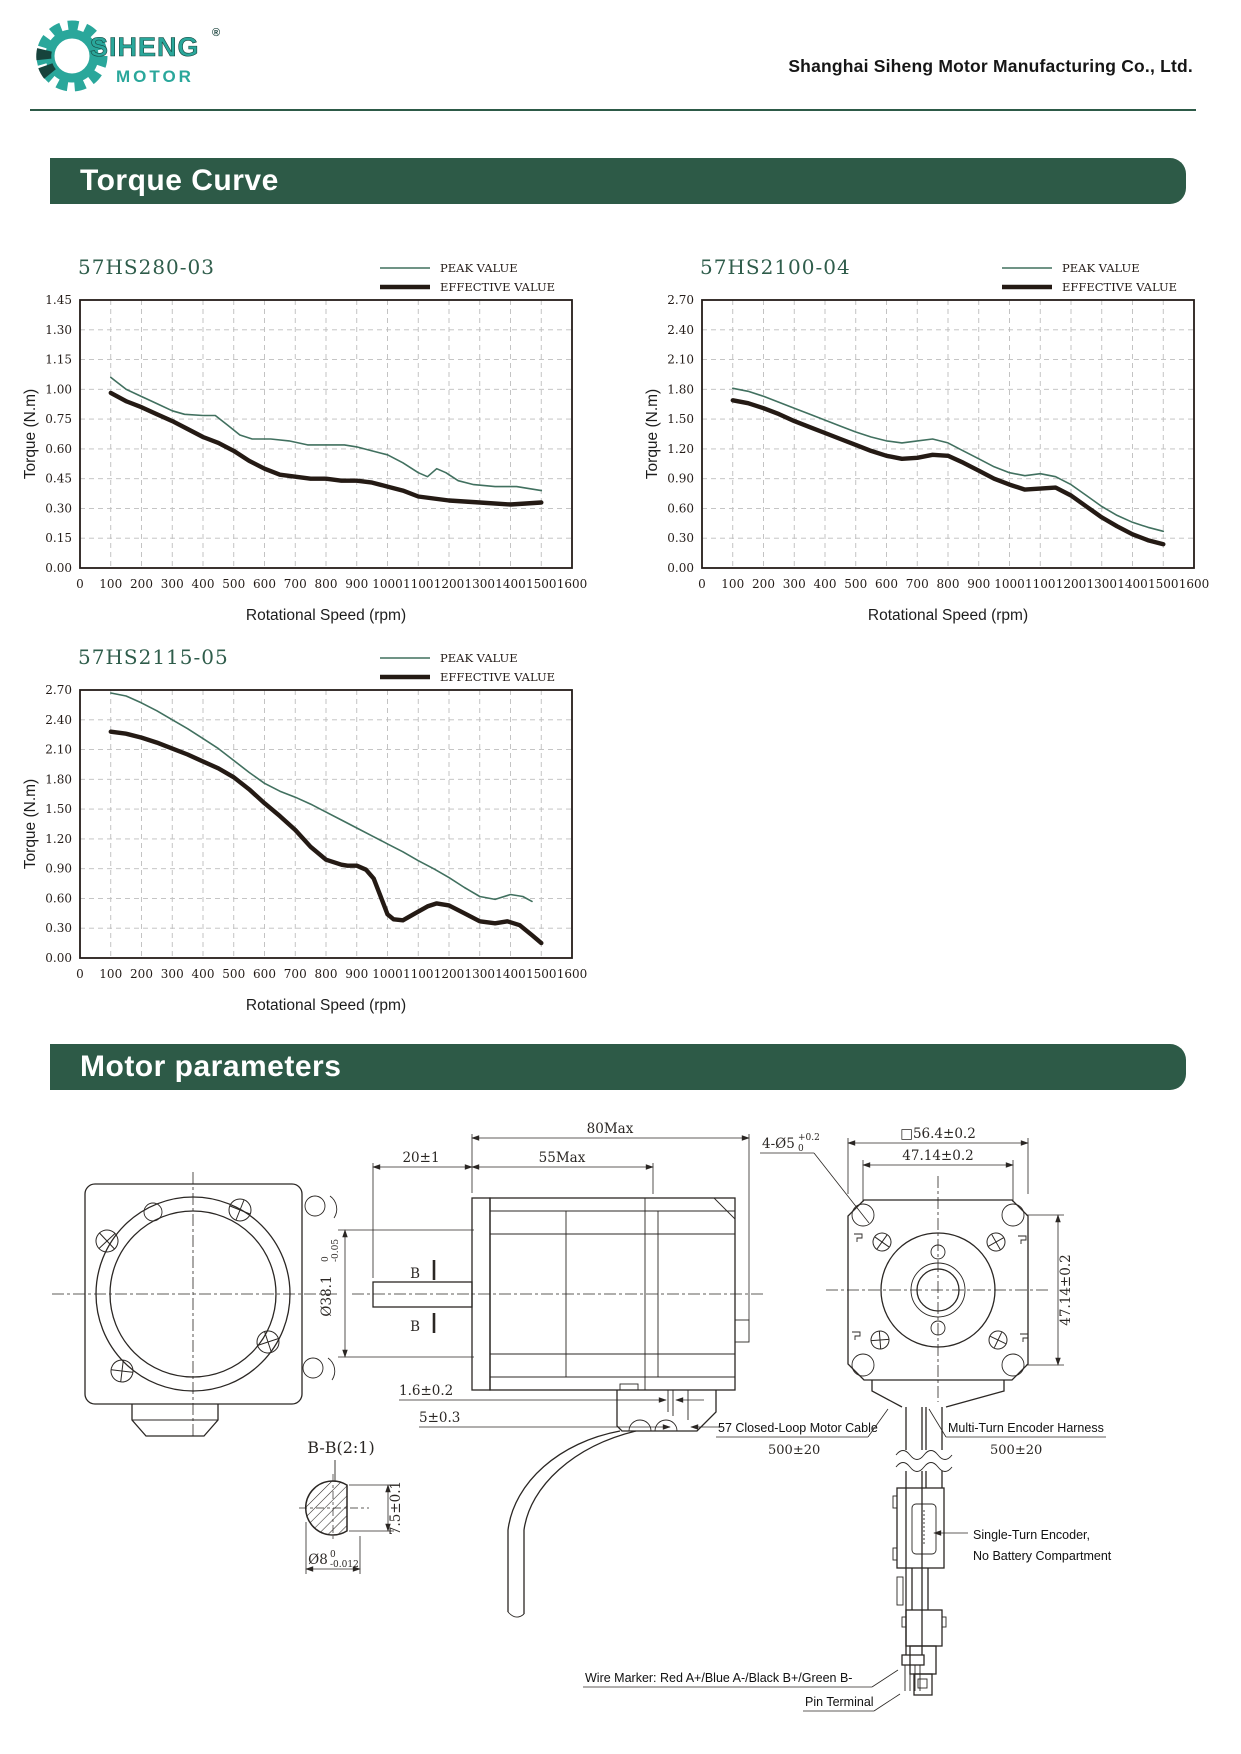  I want to click on x-tick-label: 1000, so click(1009, 584).